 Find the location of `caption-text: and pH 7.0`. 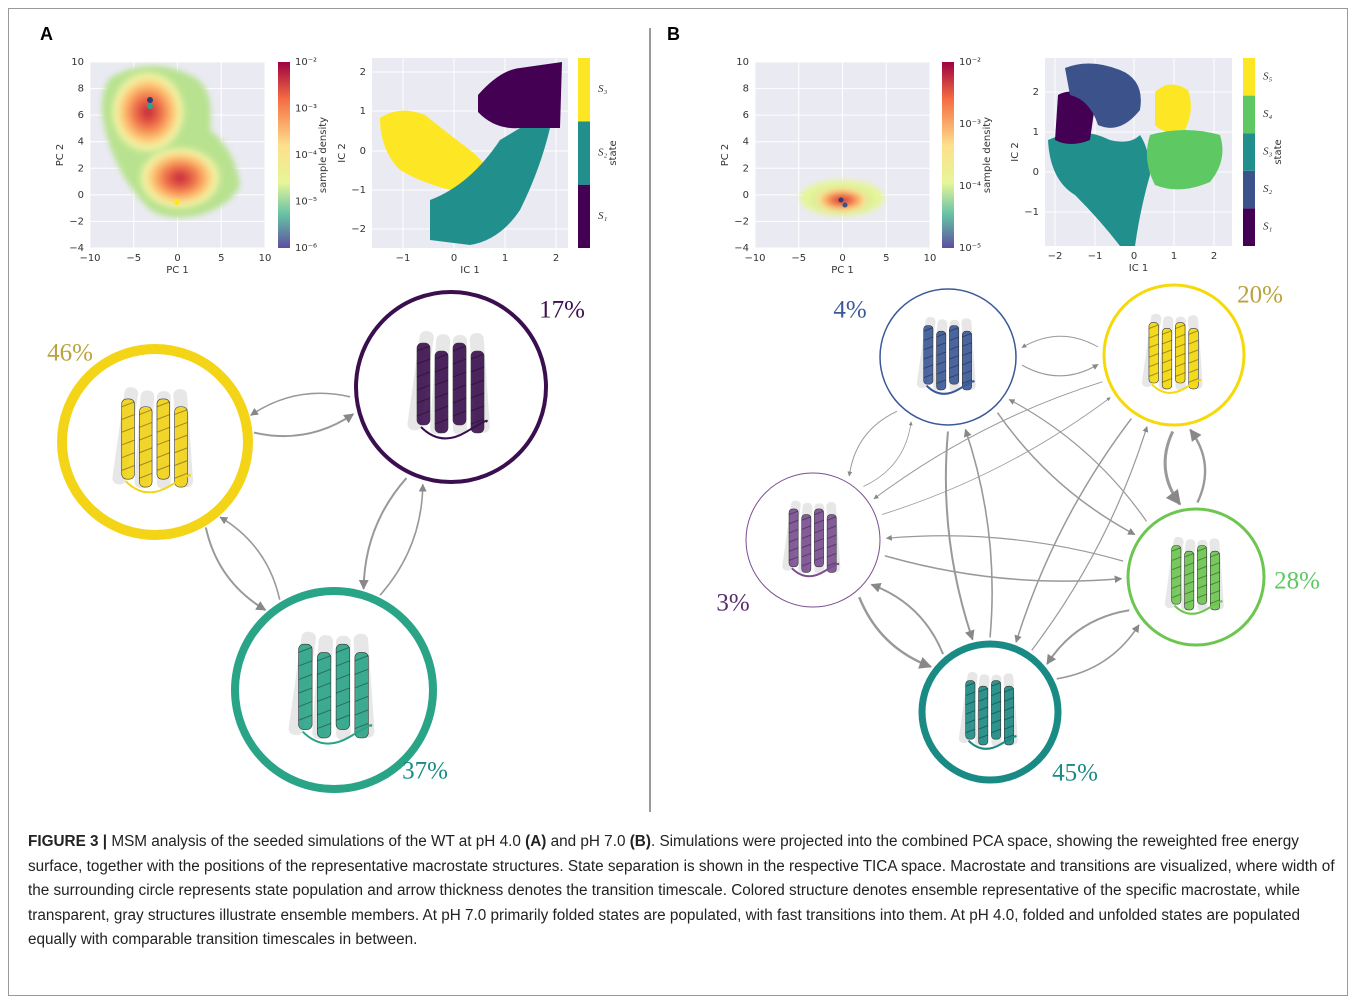

caption-text: and pH 7.0 is located at coordinates (588, 841).